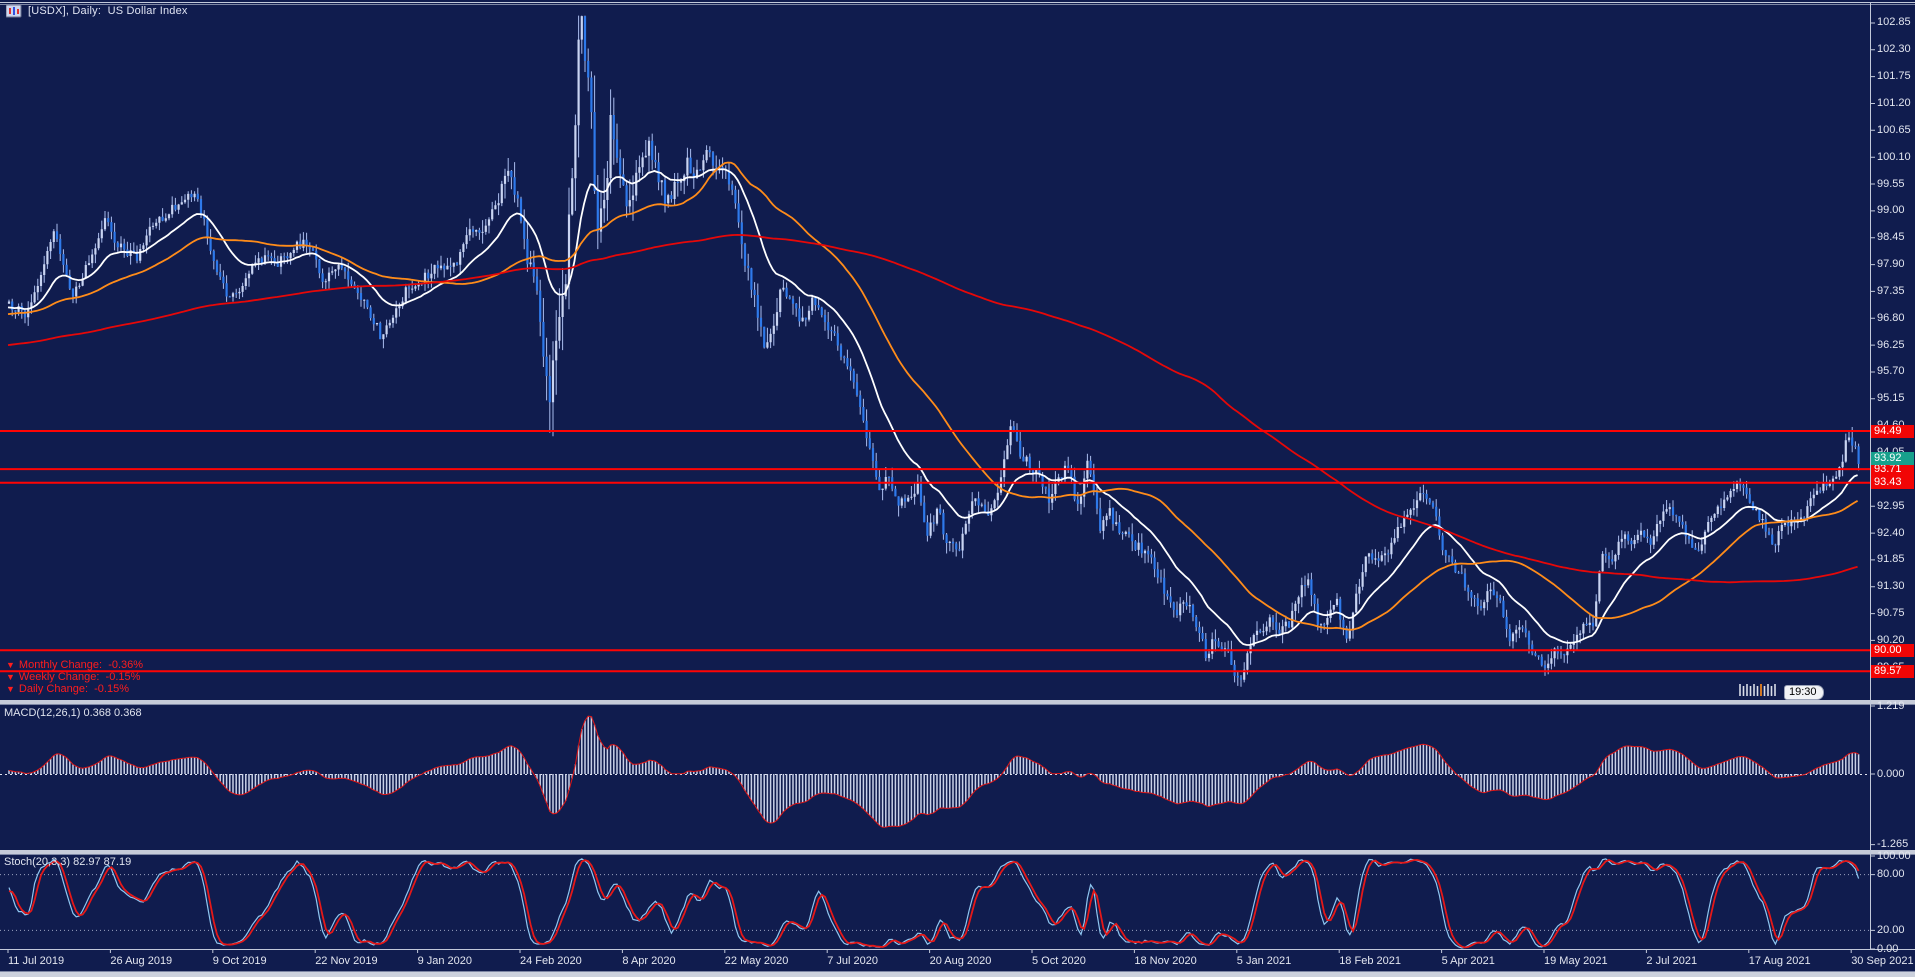  What do you see at coordinates (1894, 855) in the screenshot?
I see `price-axis-tick: 100.00` at bounding box center [1894, 855].